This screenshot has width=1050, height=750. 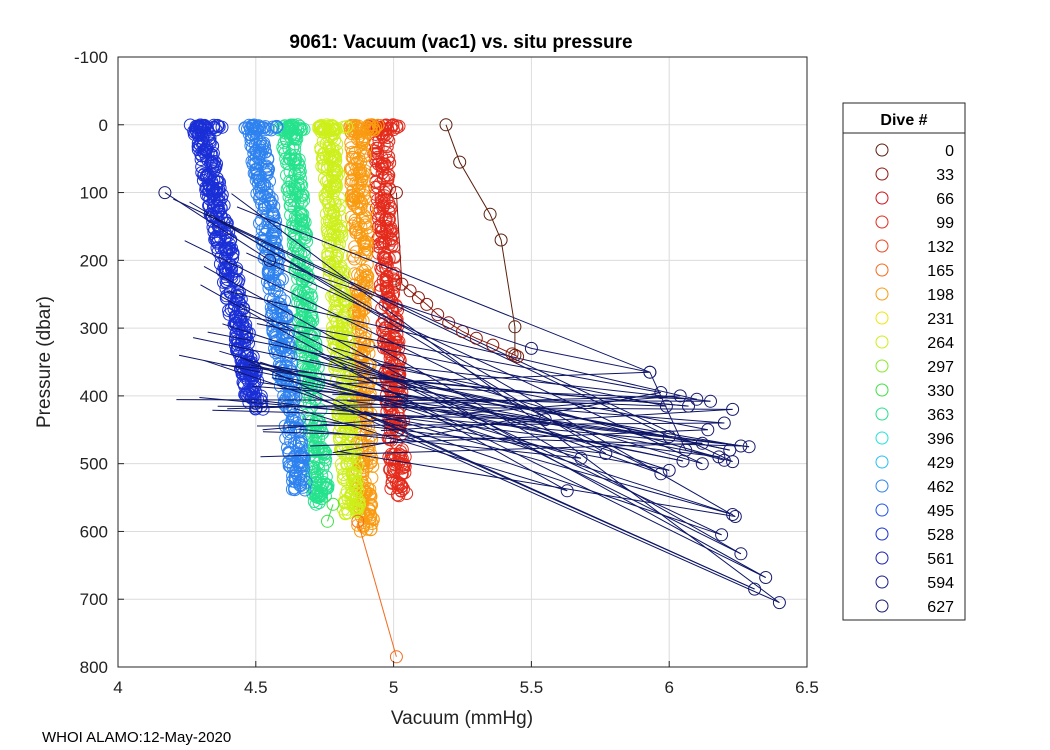 I want to click on x-tick-label: 5, so click(x=393, y=687).